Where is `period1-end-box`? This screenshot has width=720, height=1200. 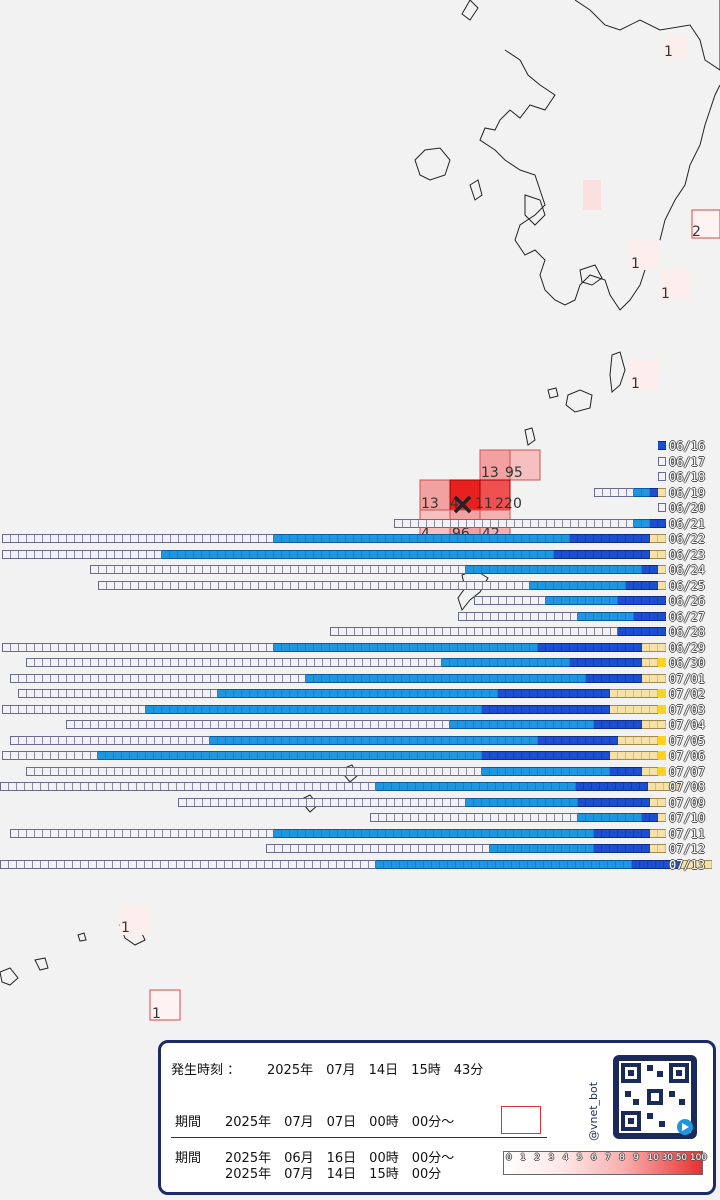
period1-end-box is located at coordinates (521, 1120).